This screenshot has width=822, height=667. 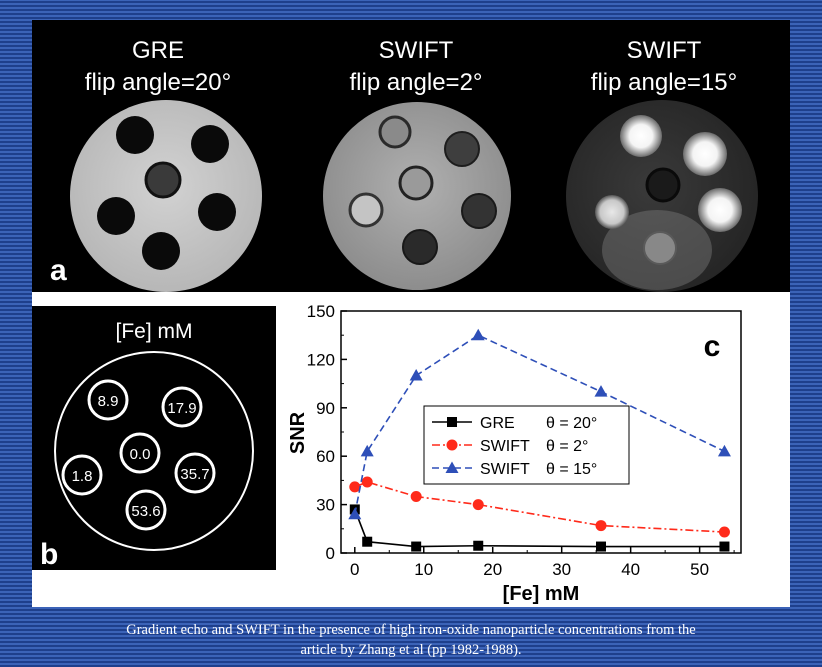 What do you see at coordinates (561, 569) in the screenshot?
I see `x-tick-label: 30` at bounding box center [561, 569].